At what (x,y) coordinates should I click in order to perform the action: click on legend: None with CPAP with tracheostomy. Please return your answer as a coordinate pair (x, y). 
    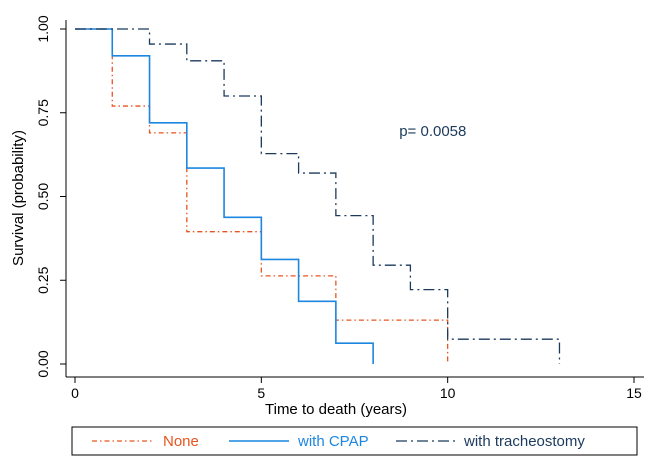
    Looking at the image, I should click on (354, 441).